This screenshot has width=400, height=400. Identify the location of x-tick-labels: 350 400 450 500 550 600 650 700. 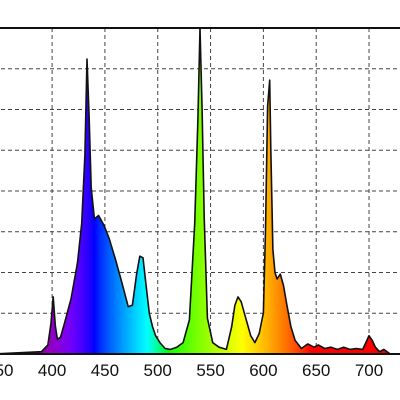
(191, 370).